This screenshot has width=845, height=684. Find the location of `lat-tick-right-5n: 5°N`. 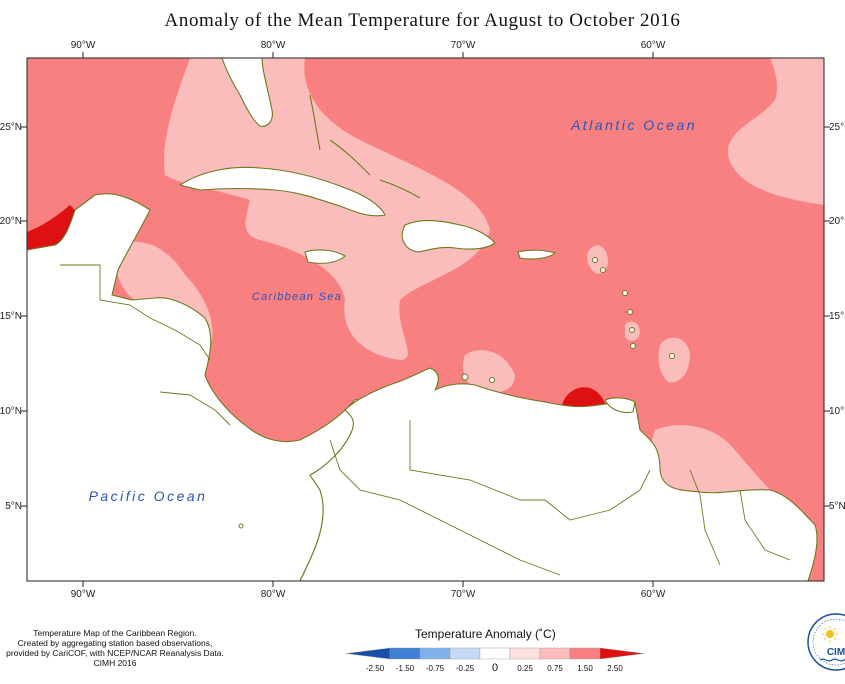

lat-tick-right-5n: 5°N is located at coordinates (837, 506).